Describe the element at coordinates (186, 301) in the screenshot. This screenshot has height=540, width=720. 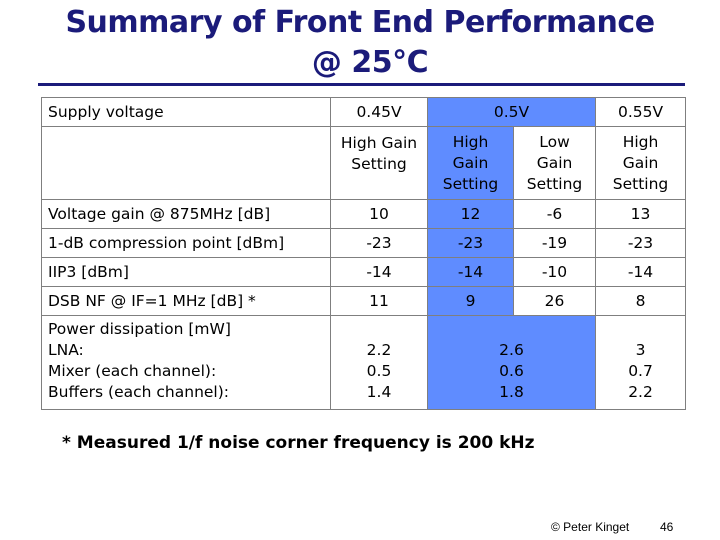
I see `row-label: DSB NF @ IF=1 MHz [dB] *` at that location.